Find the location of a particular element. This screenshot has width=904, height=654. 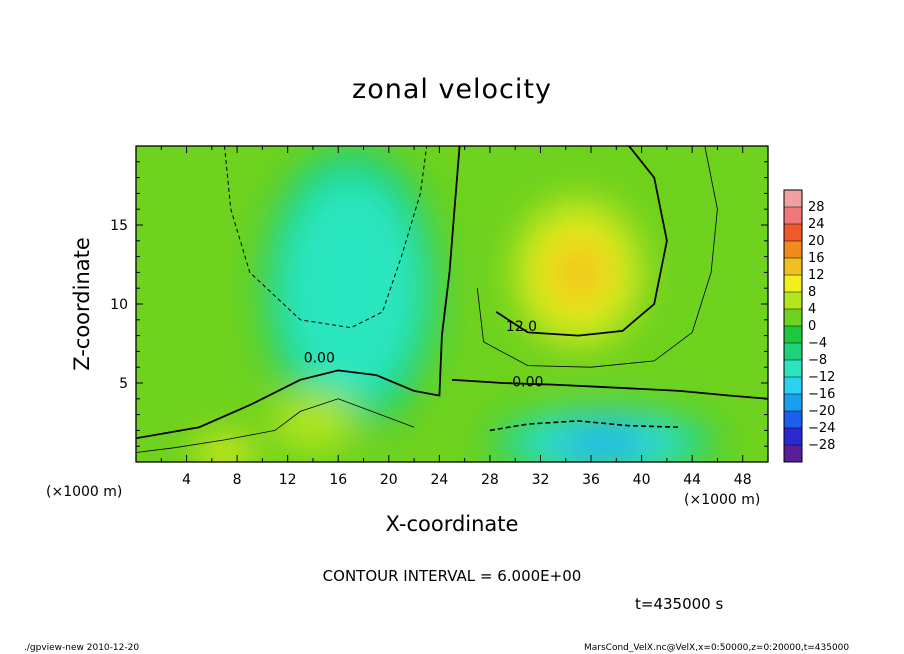

contour-interval-text: CONTOUR INTERVAL = 6.000E+00 is located at coordinates (452, 576).